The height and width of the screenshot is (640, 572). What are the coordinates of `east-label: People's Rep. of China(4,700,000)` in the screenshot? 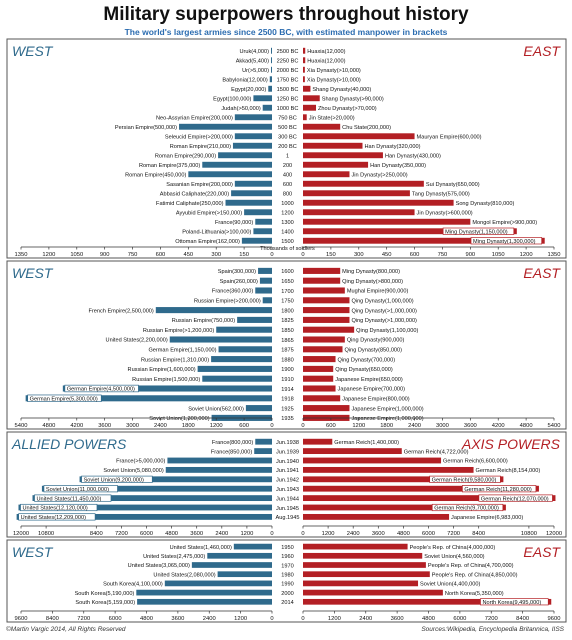 It's located at (471, 566).